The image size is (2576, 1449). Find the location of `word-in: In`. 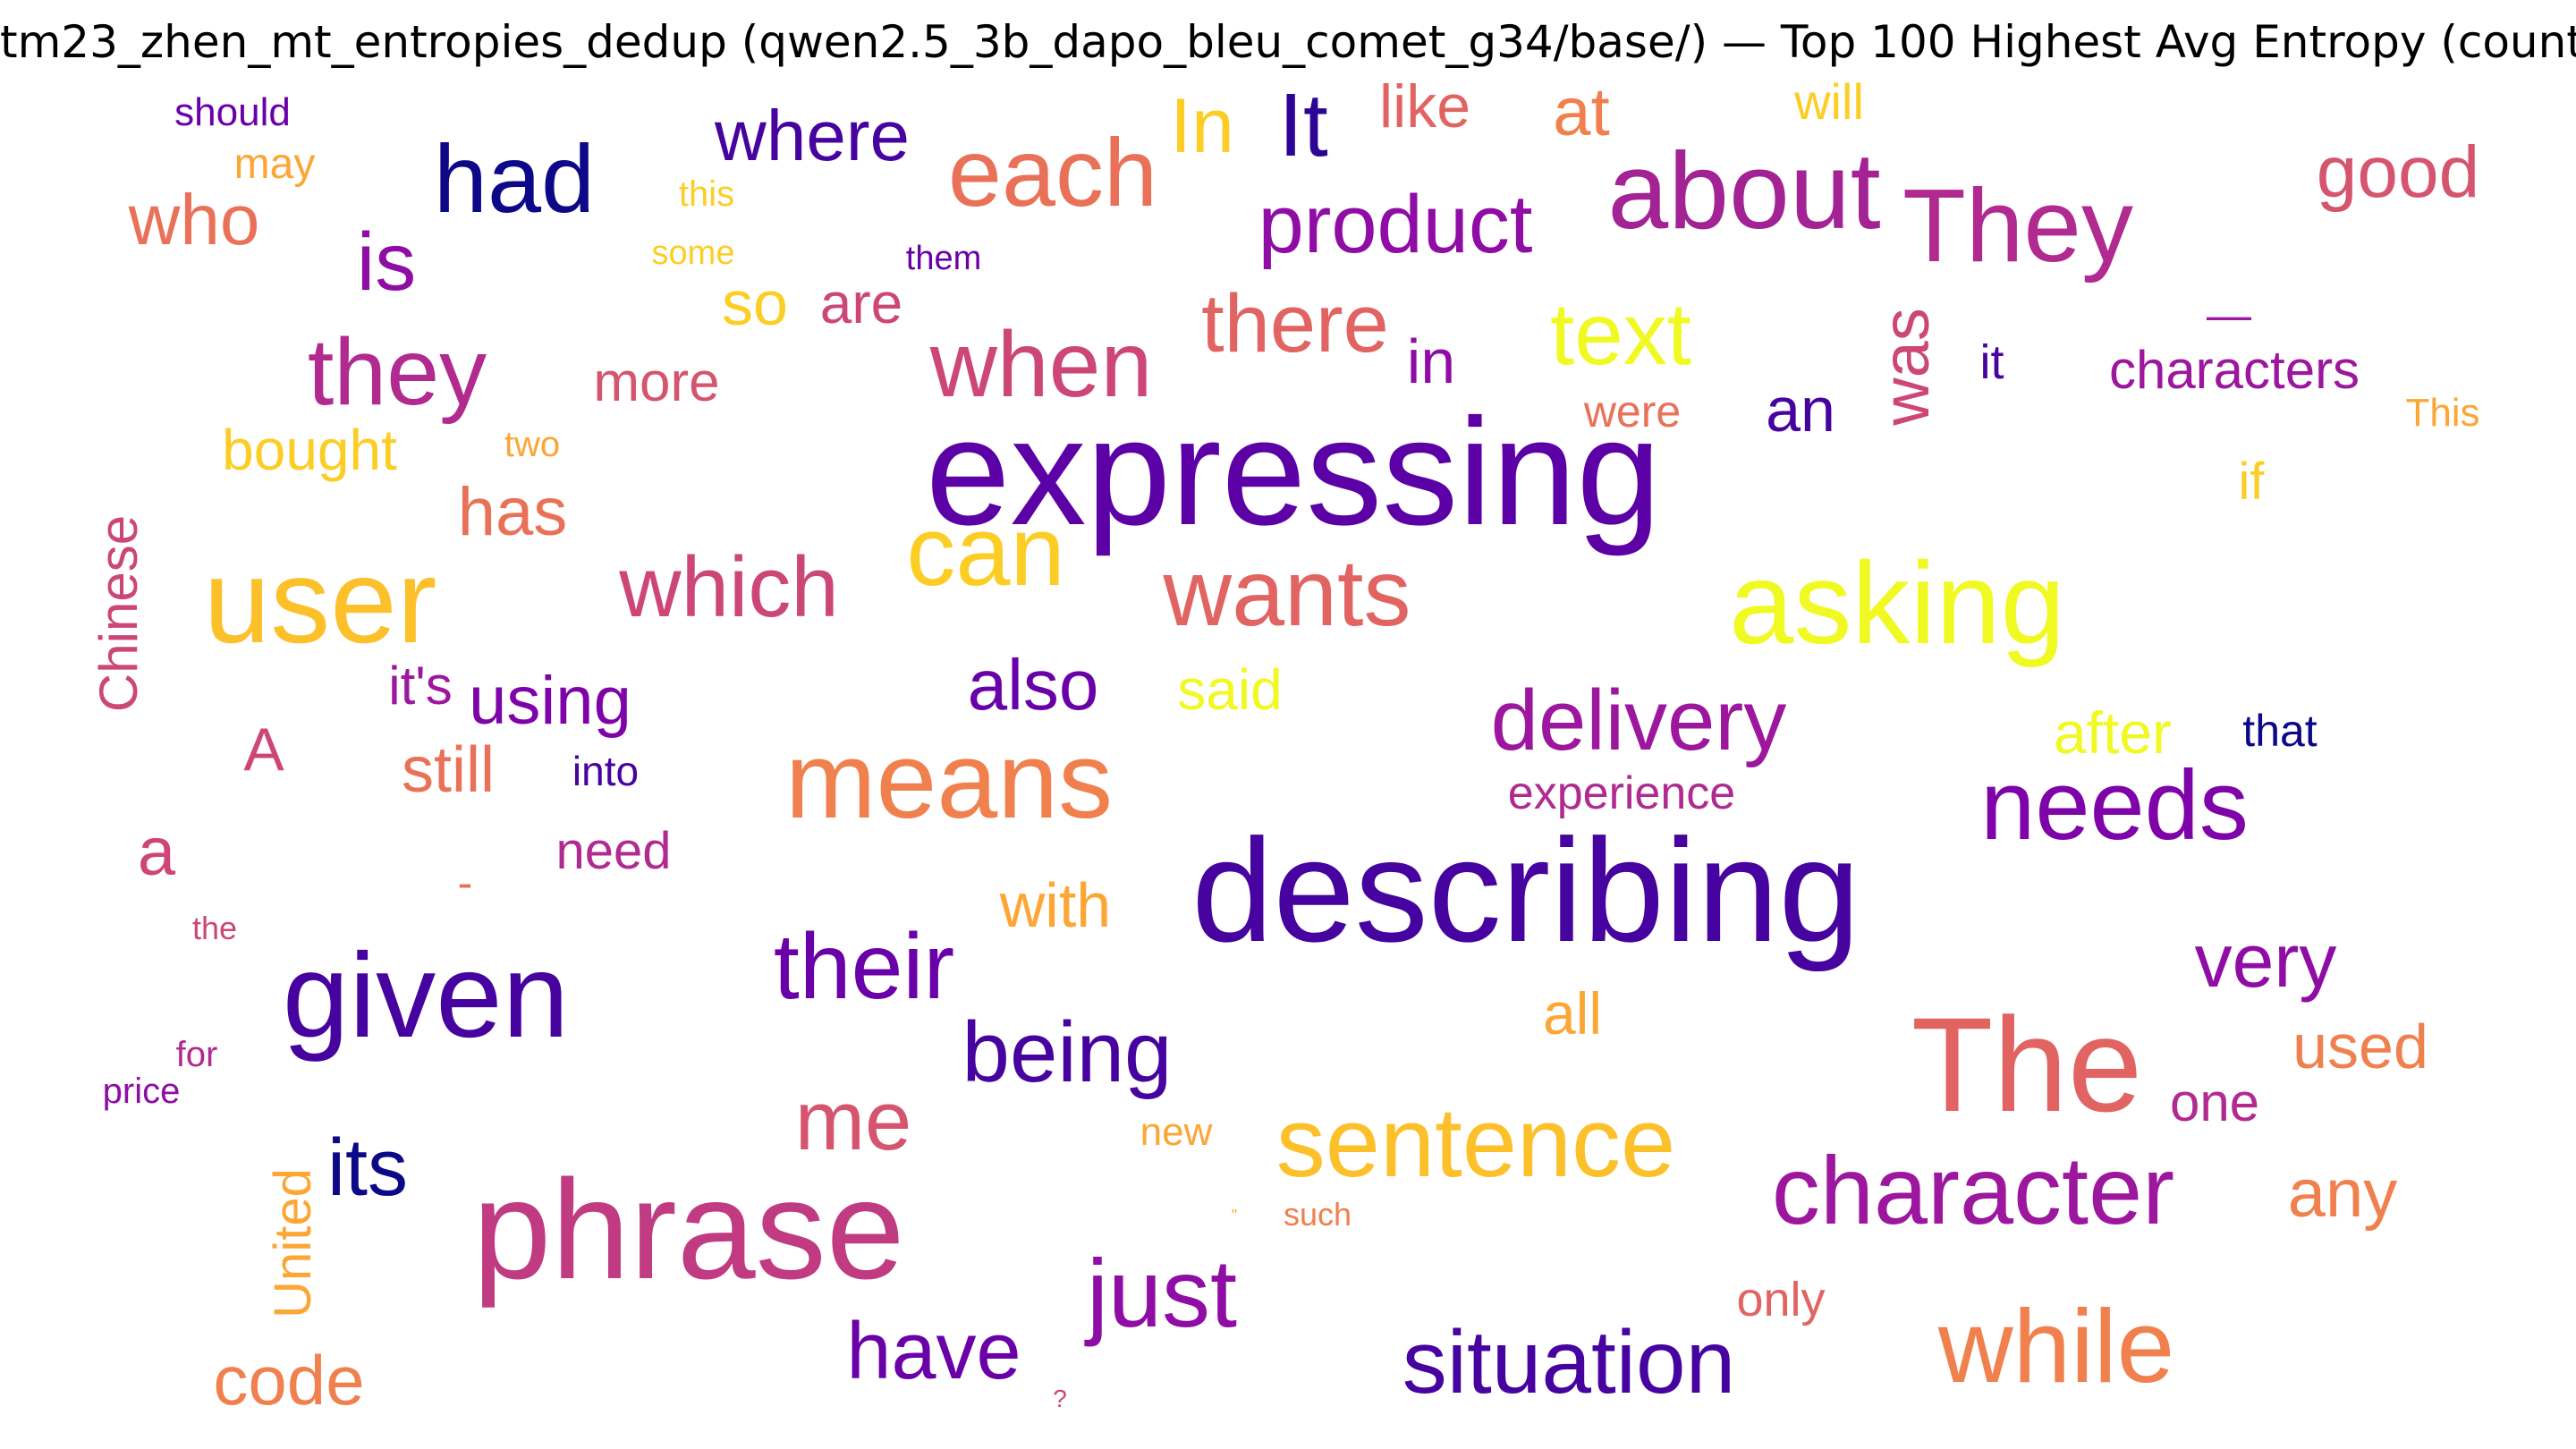

word-in: In is located at coordinates (1202, 126).